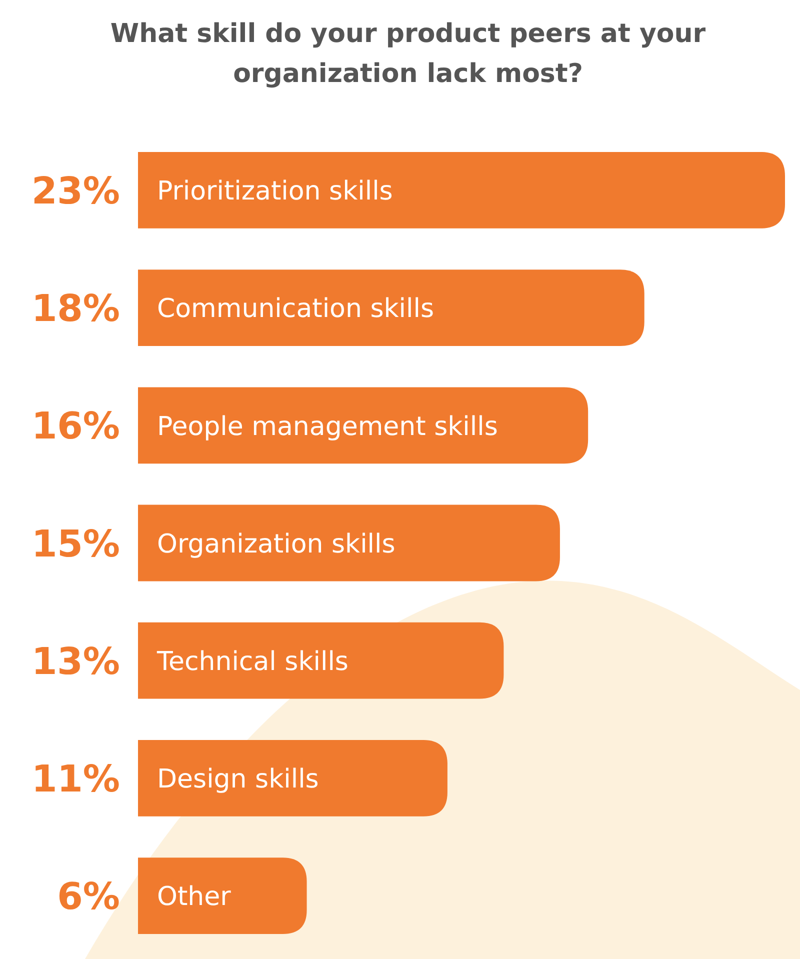 The image size is (800, 959). Describe the element at coordinates (327, 427) in the screenshot. I see `y-tick-label: People management skills` at that location.